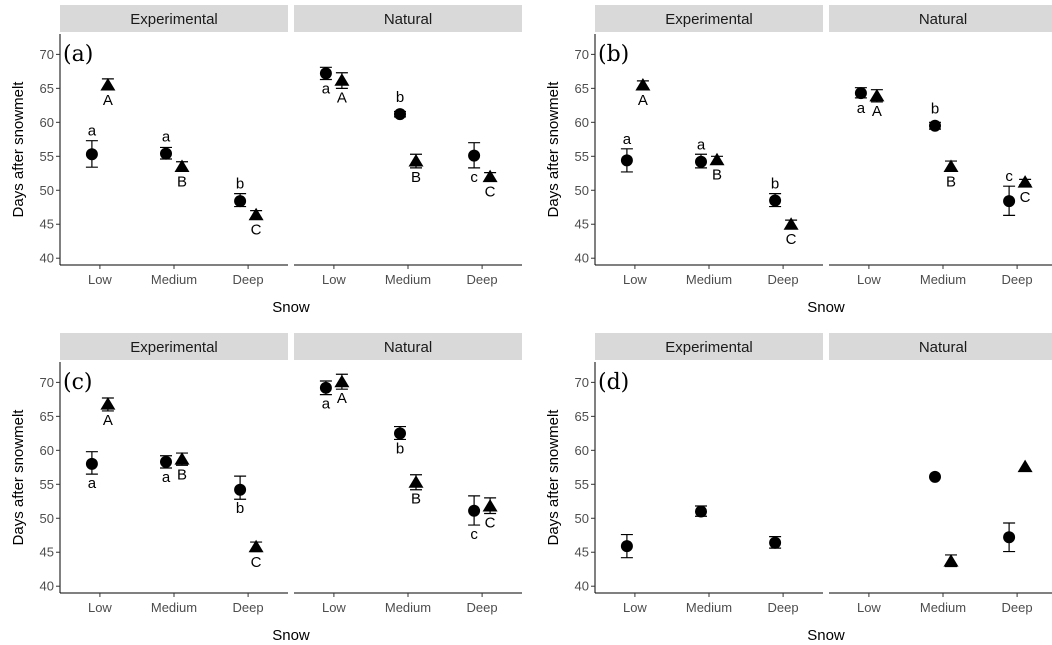  Describe the element at coordinates (78, 382) in the screenshot. I see `panel-label: (c)` at that location.